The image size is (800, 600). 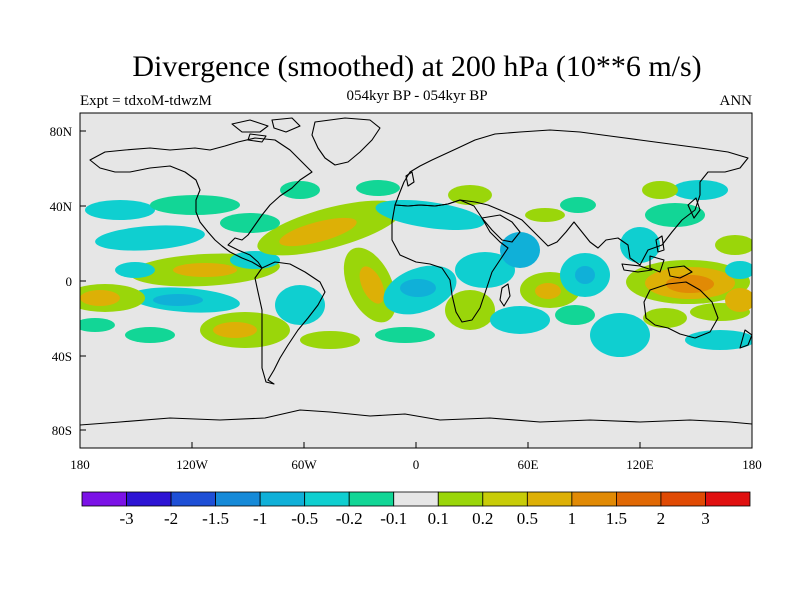 What do you see at coordinates (266, 130) in the screenshot?
I see `arctic-islands` at bounding box center [266, 130].